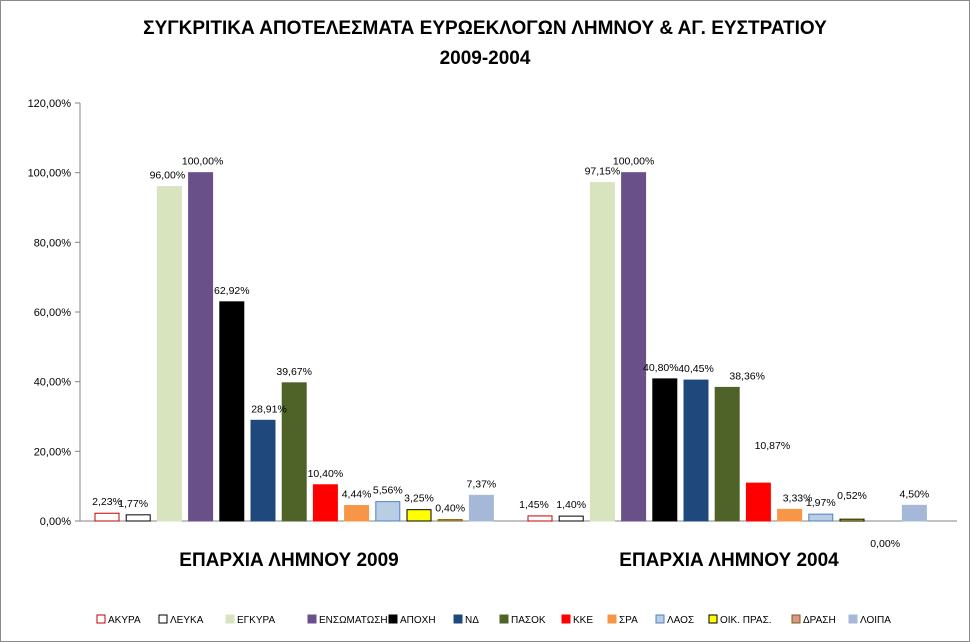 The width and height of the screenshot is (970, 642). Describe the element at coordinates (50, 174) in the screenshot. I see `y-tick-label: 100,00%` at that location.